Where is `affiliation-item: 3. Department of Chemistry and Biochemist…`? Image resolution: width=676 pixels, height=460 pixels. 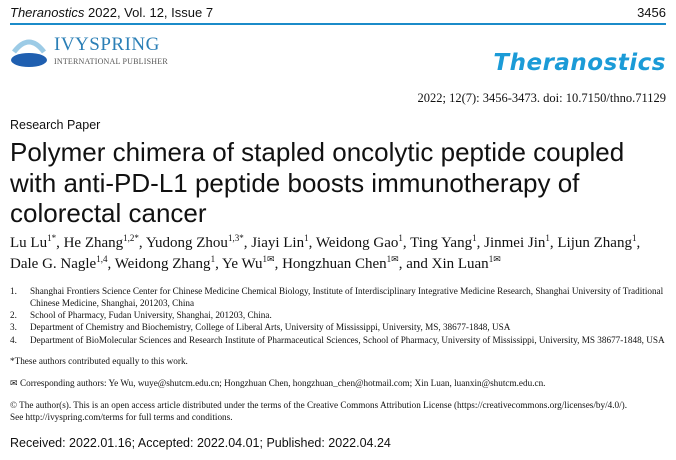 affiliation-item: 3. Department of Chemistry and Biochemist… is located at coordinates (340, 327).